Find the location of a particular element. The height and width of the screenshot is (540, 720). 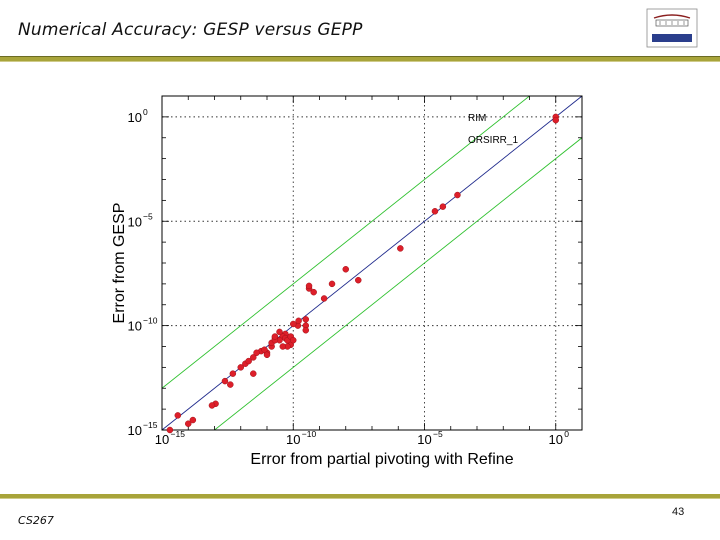

y-tick-label-2: 10 −5 is located at coordinates (140, 220).